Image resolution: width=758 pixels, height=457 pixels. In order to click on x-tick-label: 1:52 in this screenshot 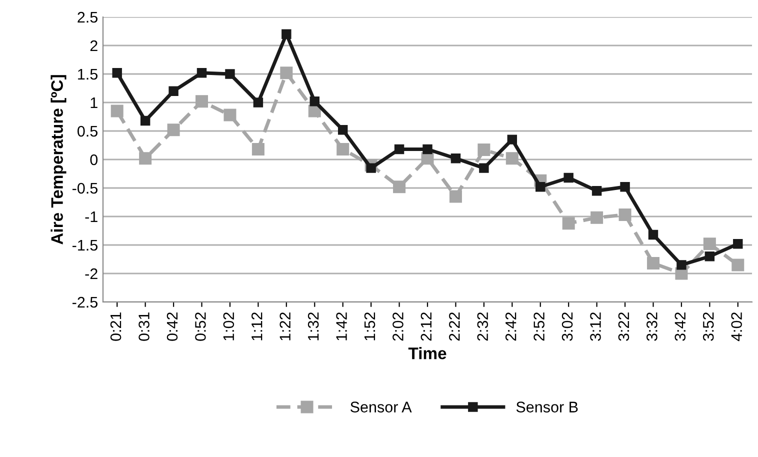, I will do `click(370, 326)`.